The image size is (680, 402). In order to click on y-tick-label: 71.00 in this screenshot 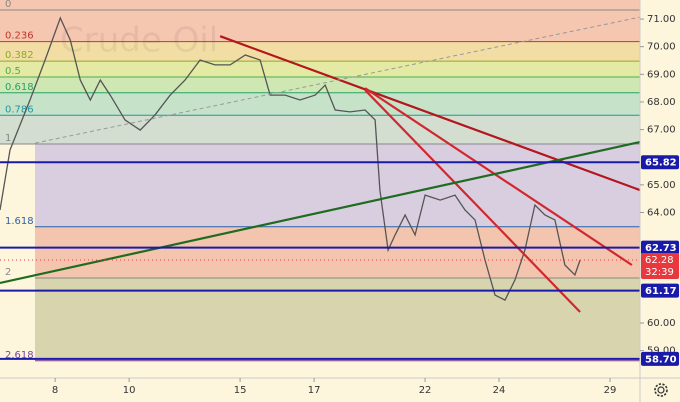, I will do `click(661, 19)`.